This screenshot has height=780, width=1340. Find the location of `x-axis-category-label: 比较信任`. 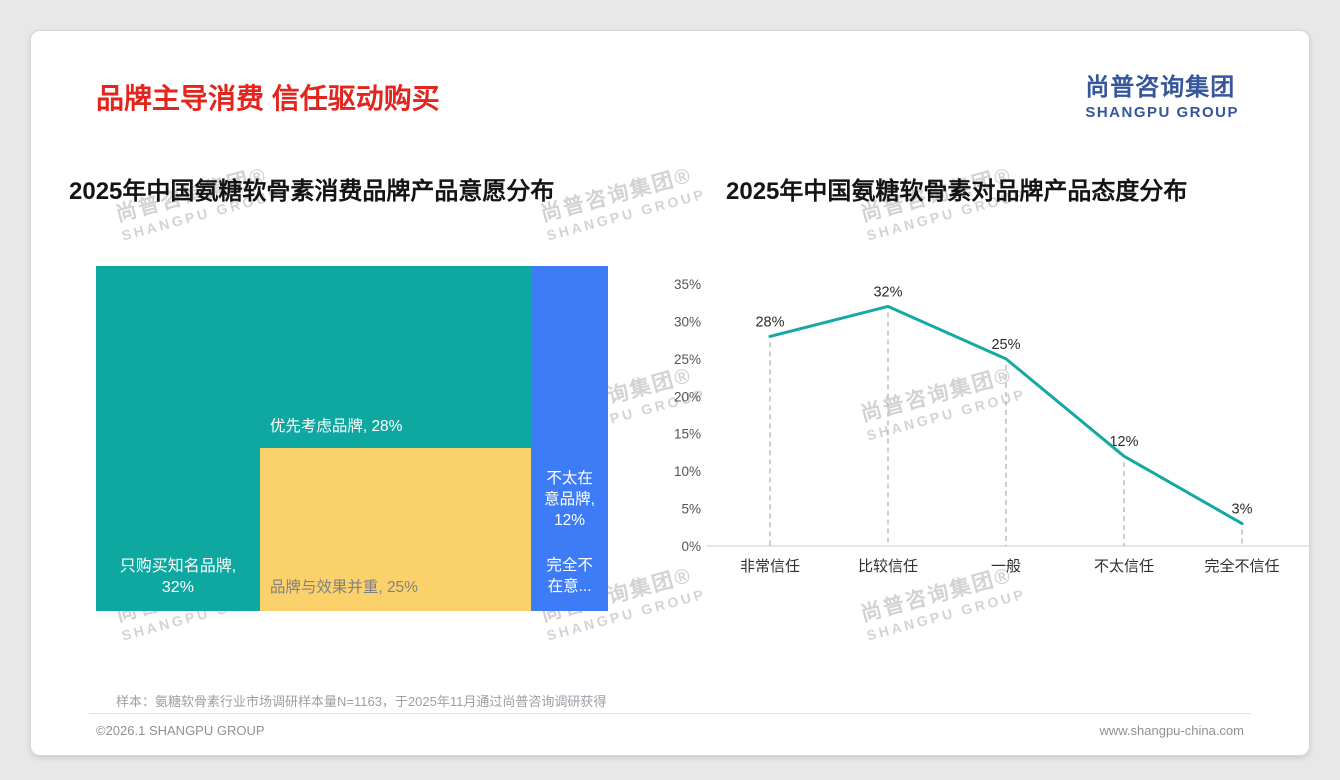

x-axis-category-label: 比较信任 is located at coordinates (888, 566).